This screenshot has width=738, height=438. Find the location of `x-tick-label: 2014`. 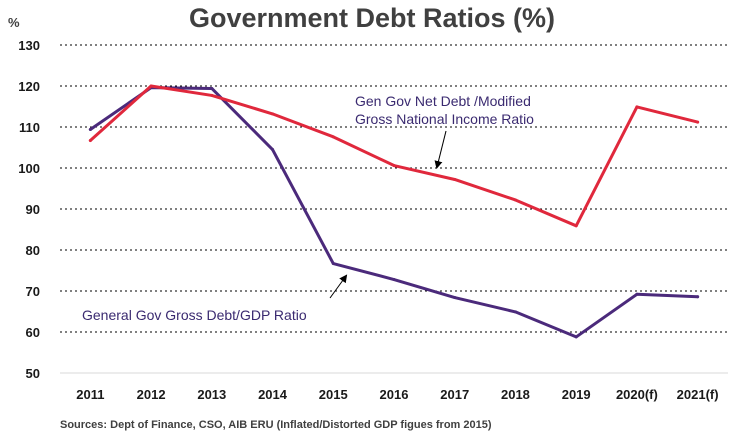

x-tick-label: 2014 is located at coordinates (273, 394).